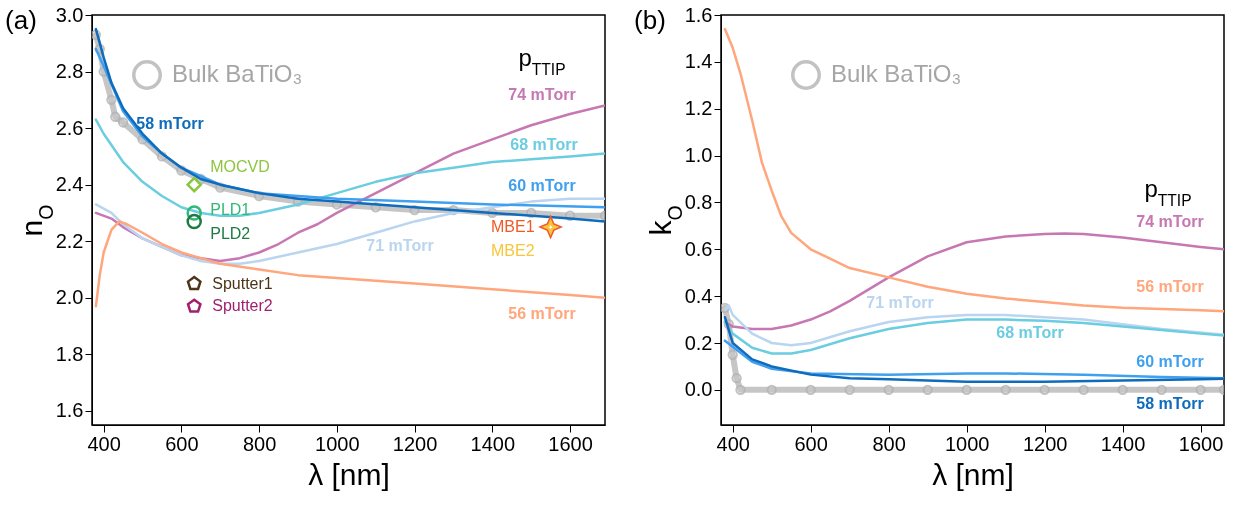 The image size is (1238, 506). Describe the element at coordinates (69, 127) in the screenshot. I see `y-tick-label: 2.6` at that location.